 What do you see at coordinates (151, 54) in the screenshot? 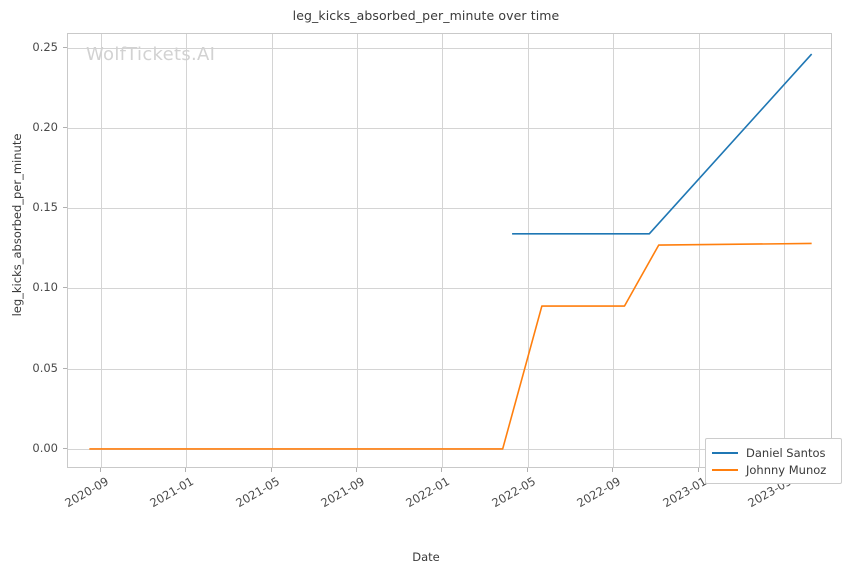
I see `watermark: WolfTickets.AI` at bounding box center [151, 54].